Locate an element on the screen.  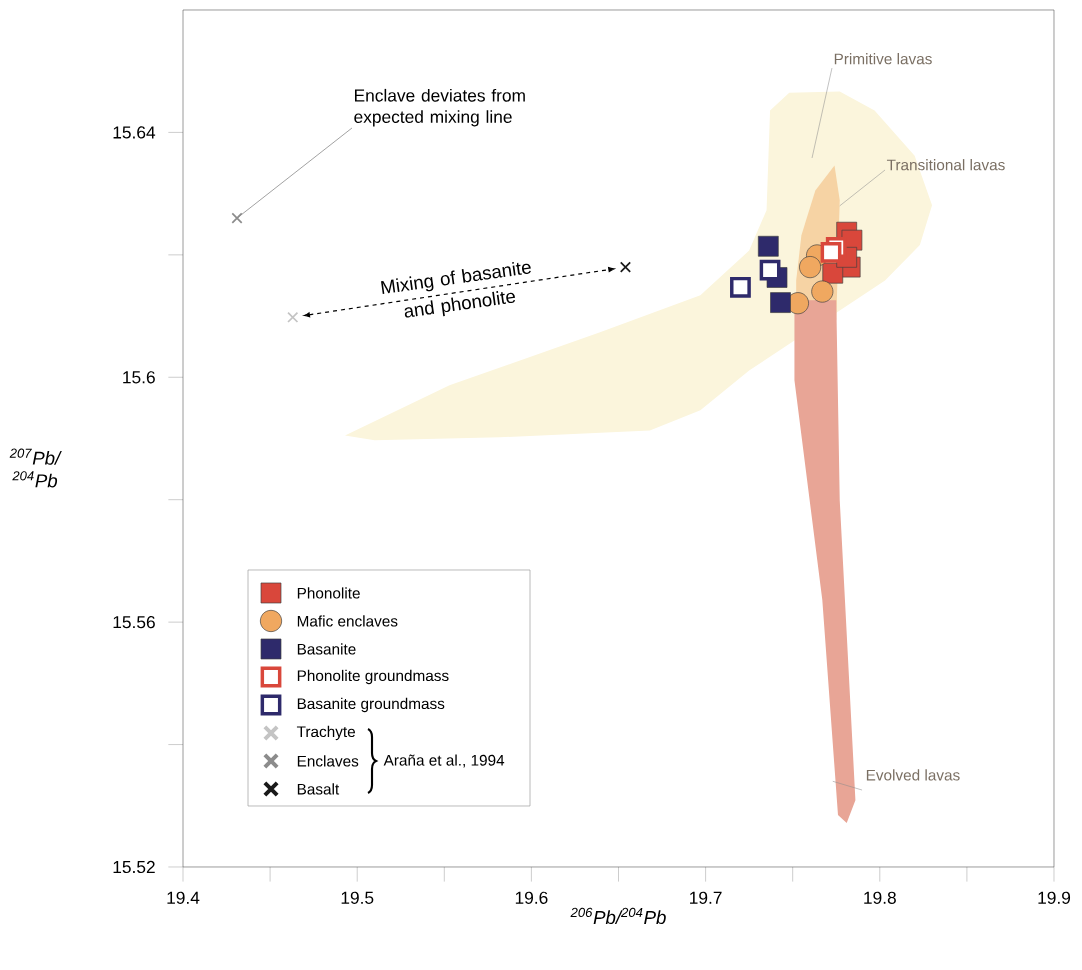
x-axis-title: $^{206}$Pb/$^{204}$Pb is located at coordinates (618, 916).